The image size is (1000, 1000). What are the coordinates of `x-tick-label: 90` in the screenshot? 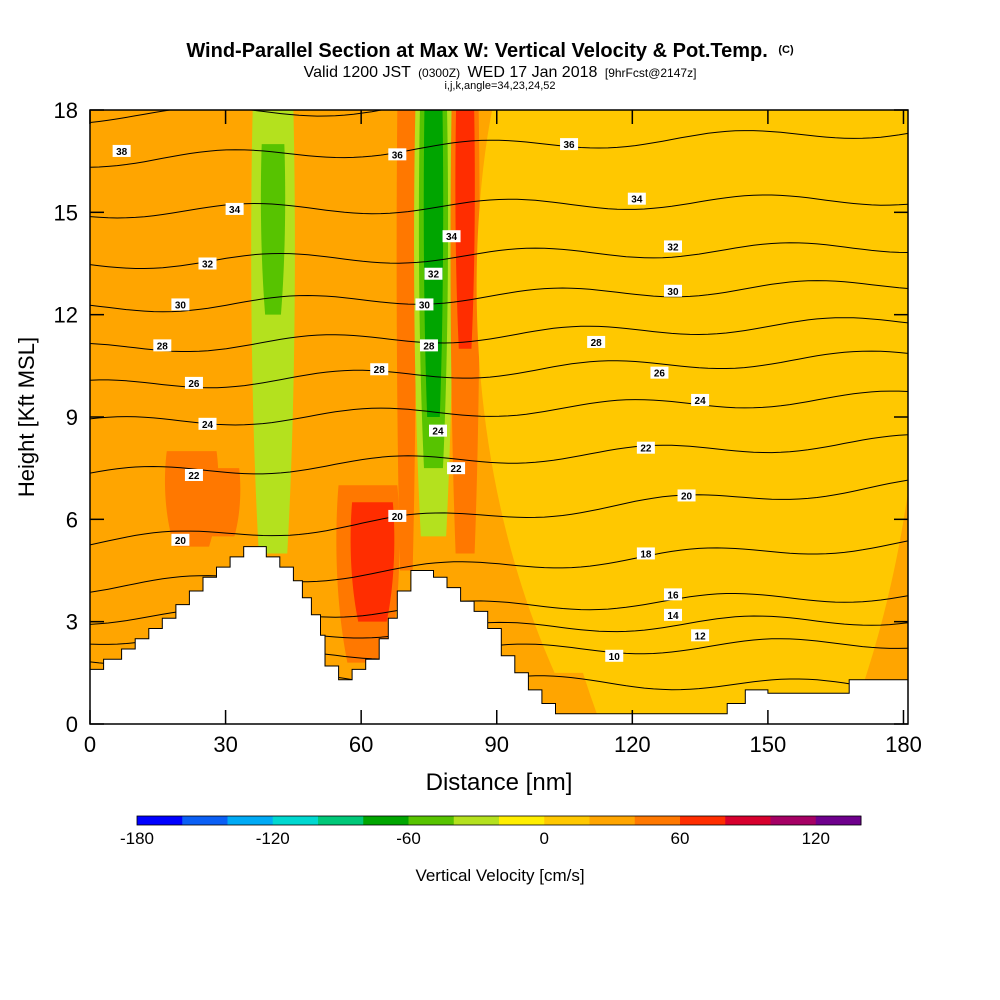 It's located at (496, 744).